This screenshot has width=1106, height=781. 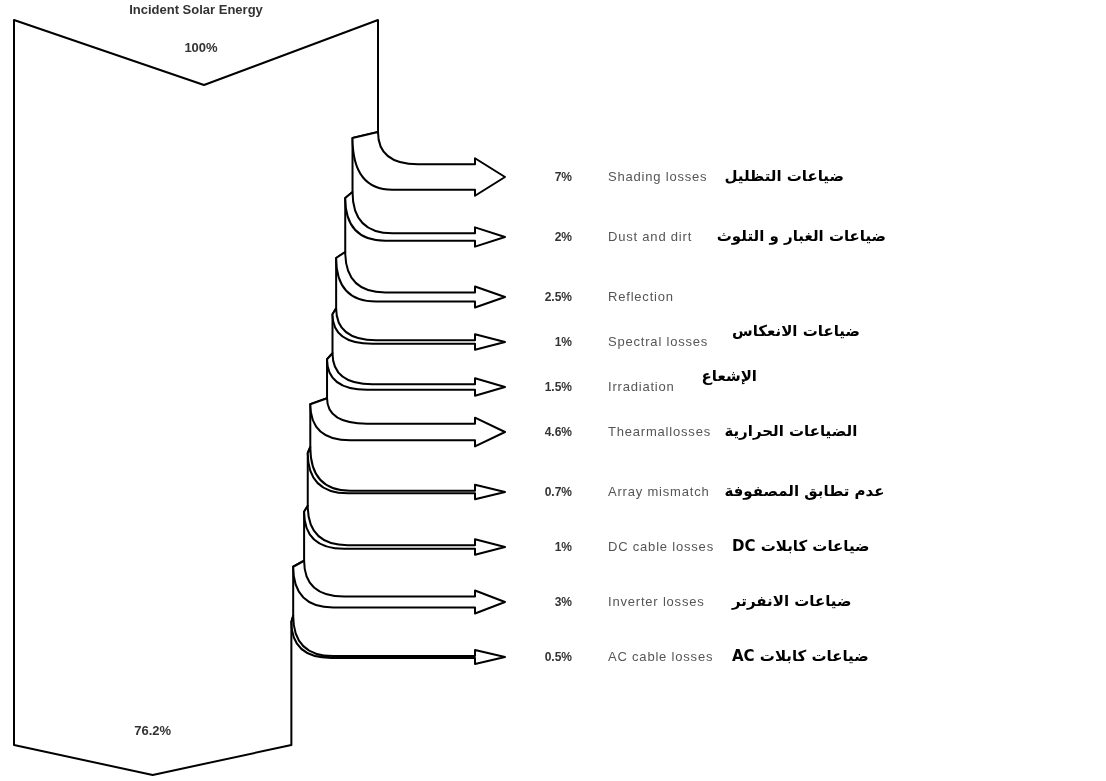 What do you see at coordinates (659, 431) in the screenshot?
I see `category-label: Thearmallosses` at bounding box center [659, 431].